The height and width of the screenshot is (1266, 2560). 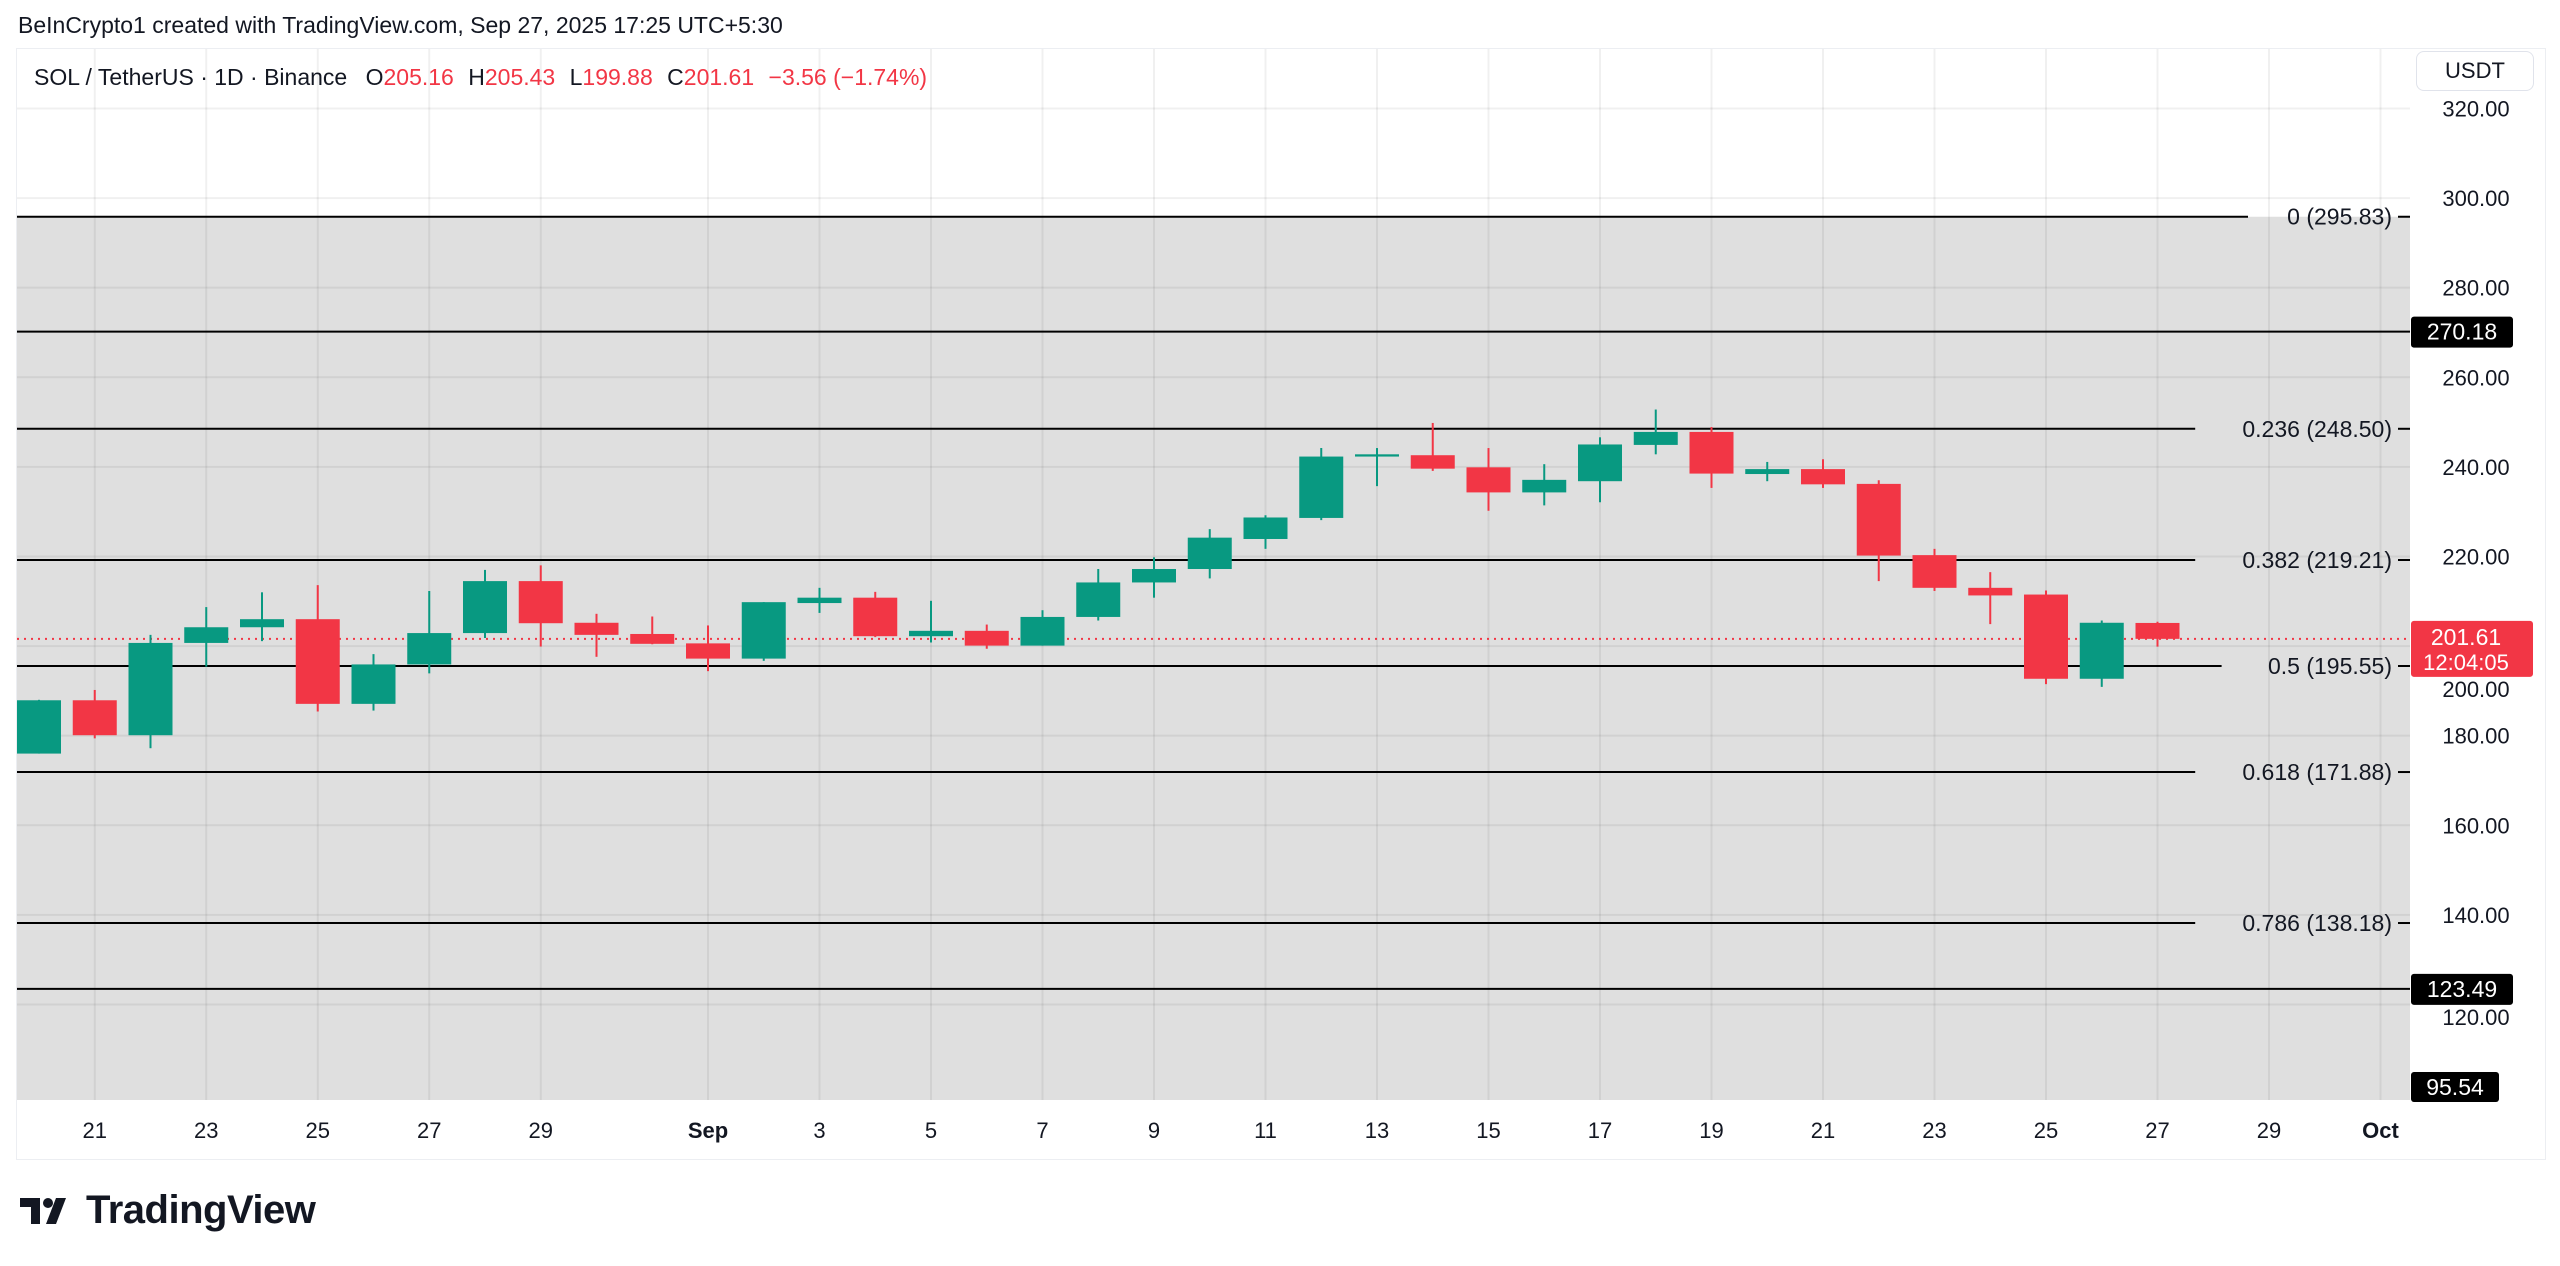 What do you see at coordinates (1377, 1130) in the screenshot?
I see `x-tick-label: 13` at bounding box center [1377, 1130].